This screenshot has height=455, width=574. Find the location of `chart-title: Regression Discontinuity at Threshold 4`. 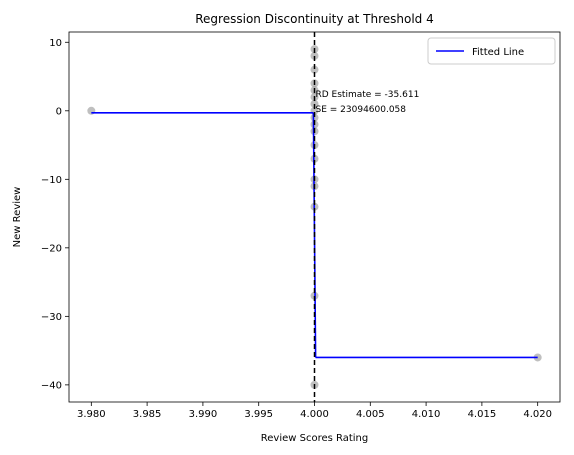

chart-title: Regression Discontinuity at Threshold 4 is located at coordinates (314, 19).